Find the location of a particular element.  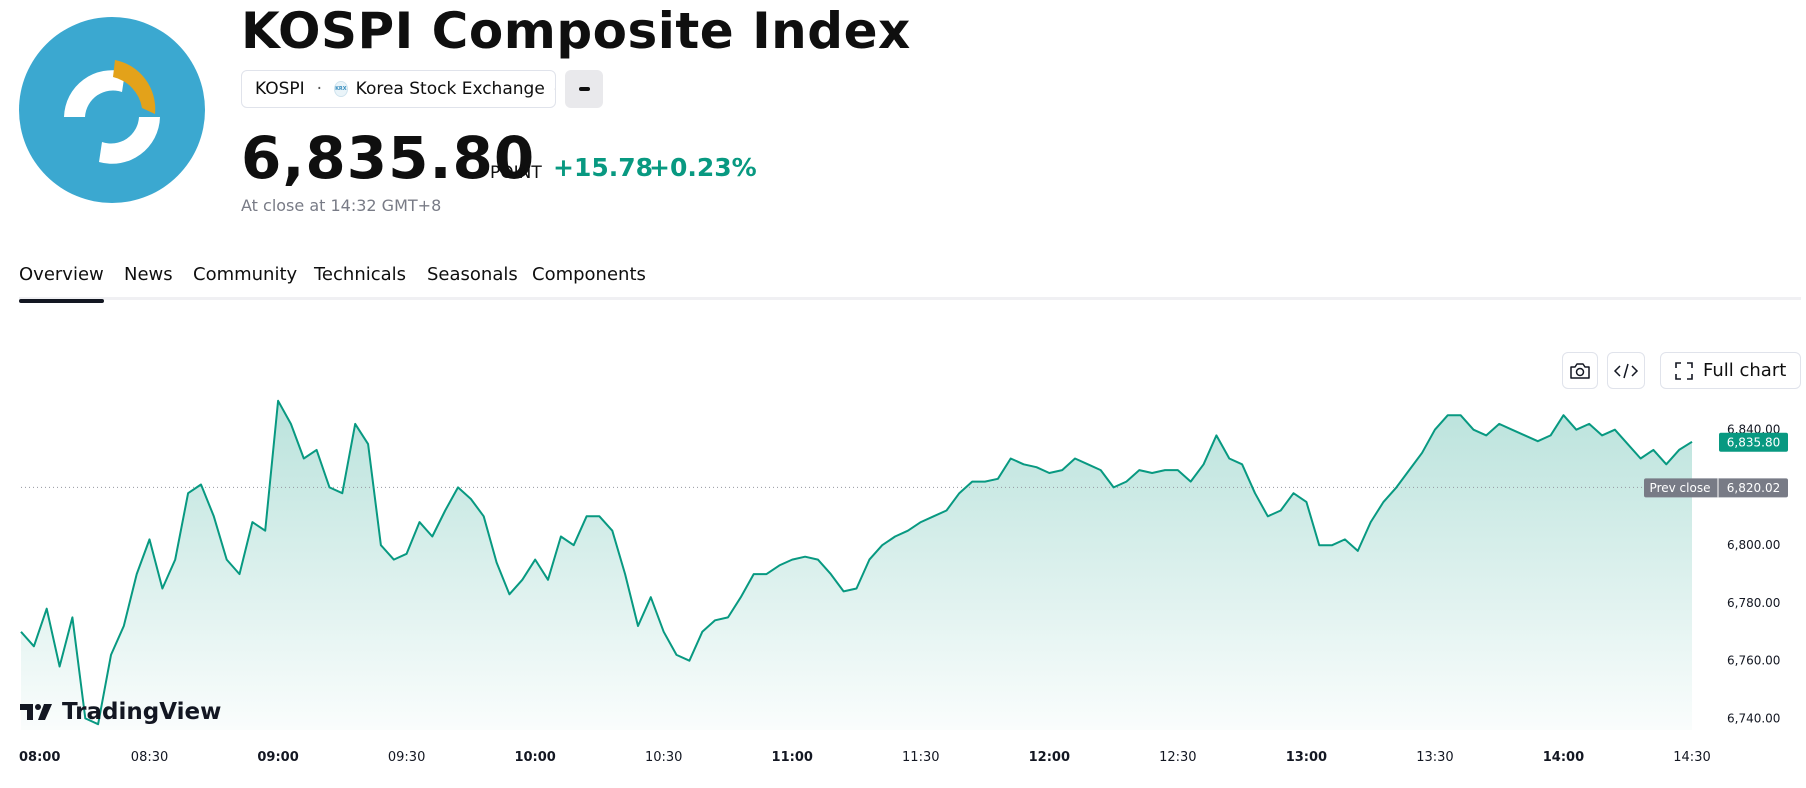

symbol-label: KOSPI is located at coordinates (280, 89).